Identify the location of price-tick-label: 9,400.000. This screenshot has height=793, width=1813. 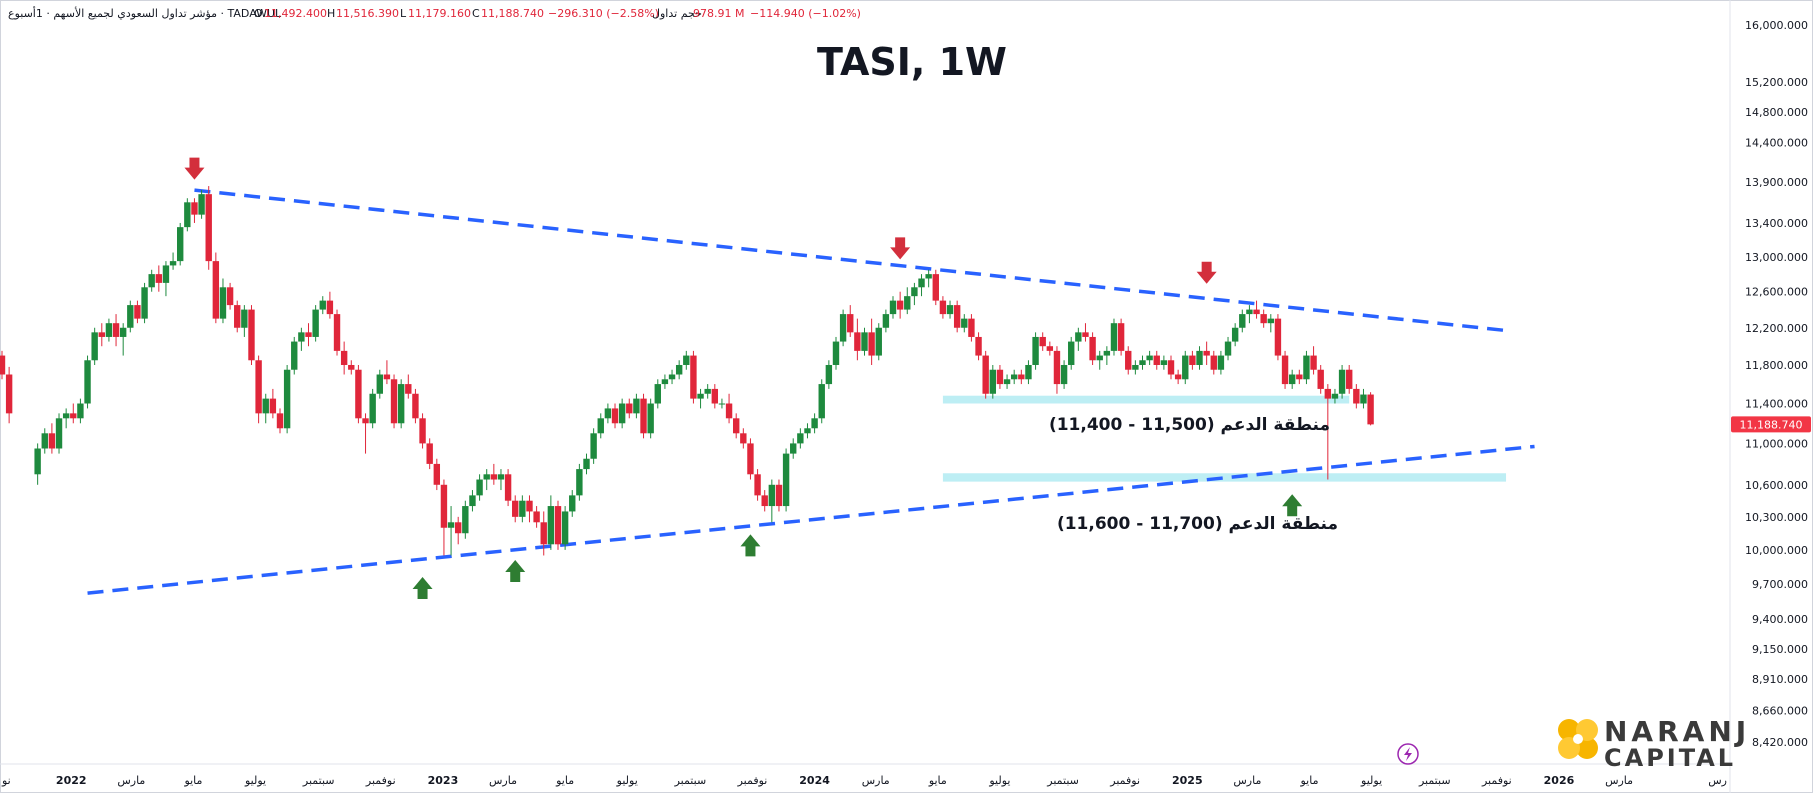
(1780, 619).